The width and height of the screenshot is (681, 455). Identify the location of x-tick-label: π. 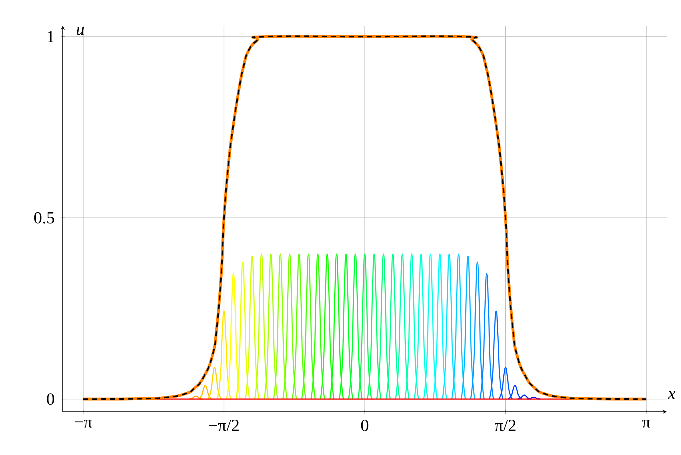
(646, 424).